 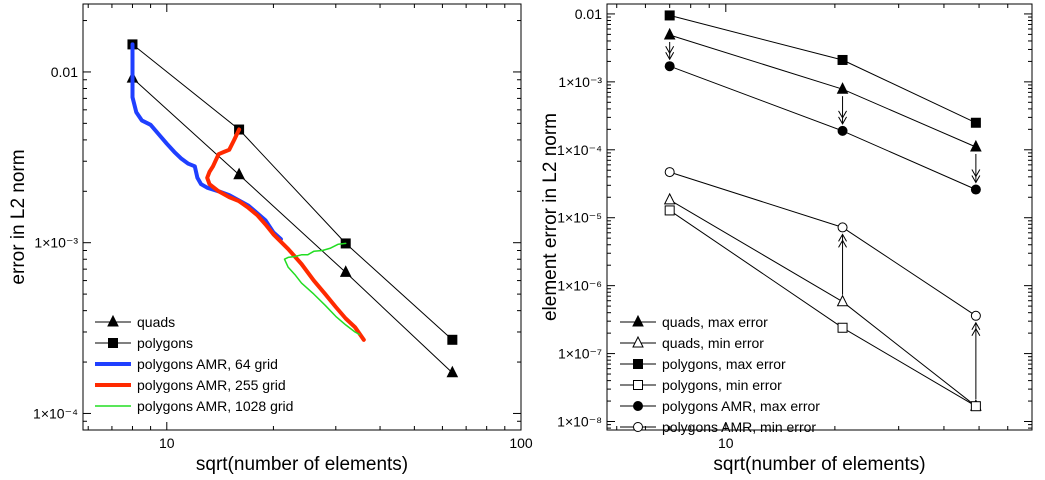 I want to click on legend-item: polygons AMR, 64 grid, so click(x=186, y=364).